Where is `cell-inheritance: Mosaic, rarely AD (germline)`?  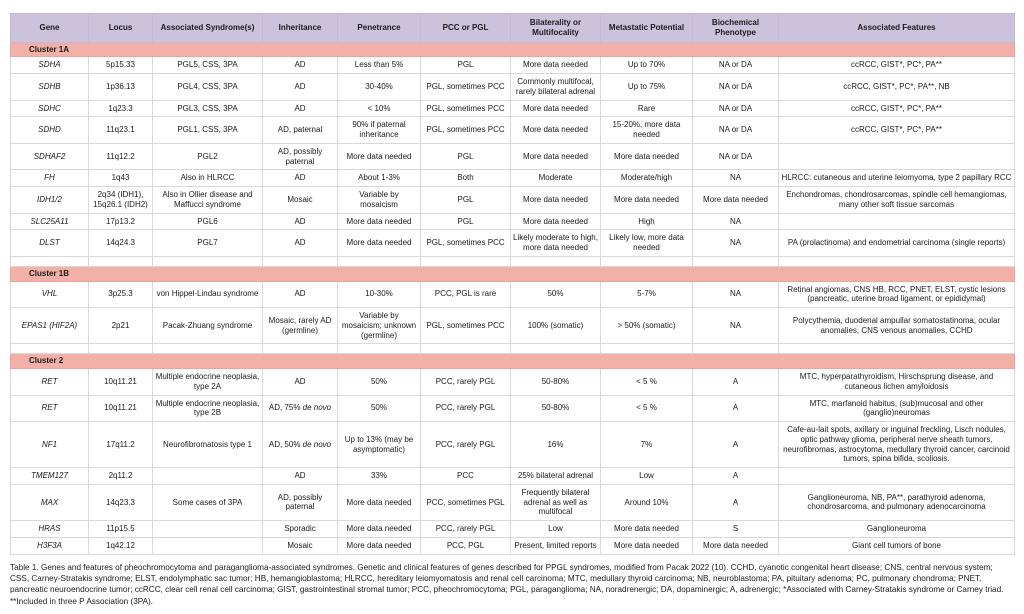
cell-inheritance: Mosaic, rarely AD (germline) is located at coordinates (300, 325).